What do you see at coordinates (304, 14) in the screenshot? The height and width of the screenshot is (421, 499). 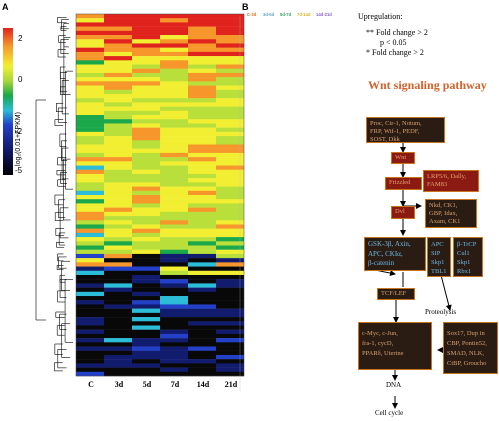 I see `panel-b-header-7d-14d: 7d-14d` at bounding box center [304, 14].